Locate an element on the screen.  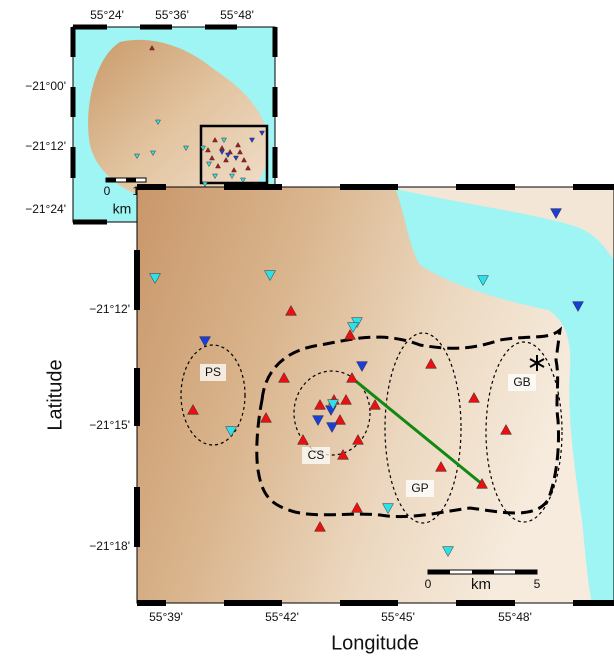
region-label: GB is located at coordinates (521, 382).